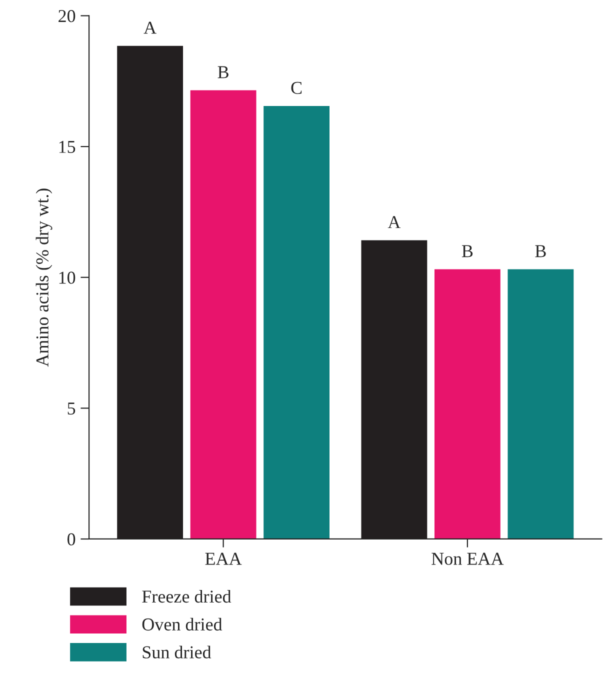  What do you see at coordinates (187, 596) in the screenshot?
I see `legend-label: Freeze dried` at bounding box center [187, 596].